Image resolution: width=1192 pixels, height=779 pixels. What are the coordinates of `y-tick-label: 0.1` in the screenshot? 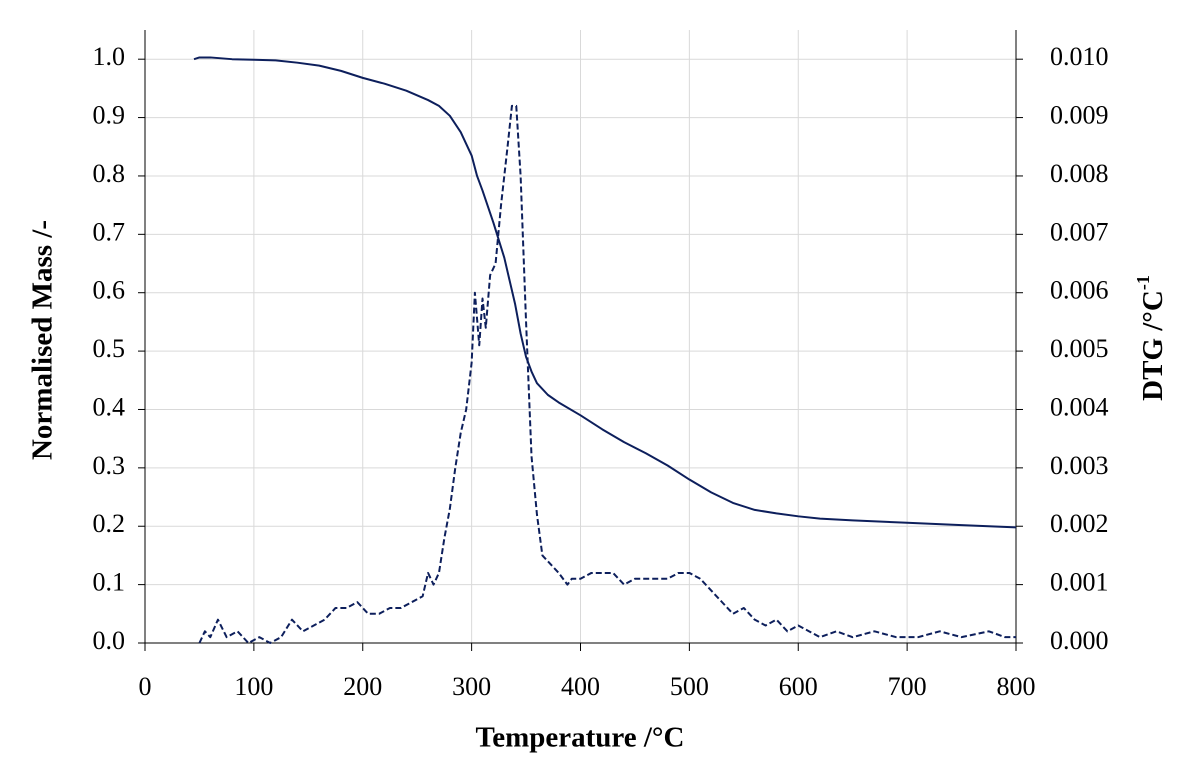 It's located at (109, 582).